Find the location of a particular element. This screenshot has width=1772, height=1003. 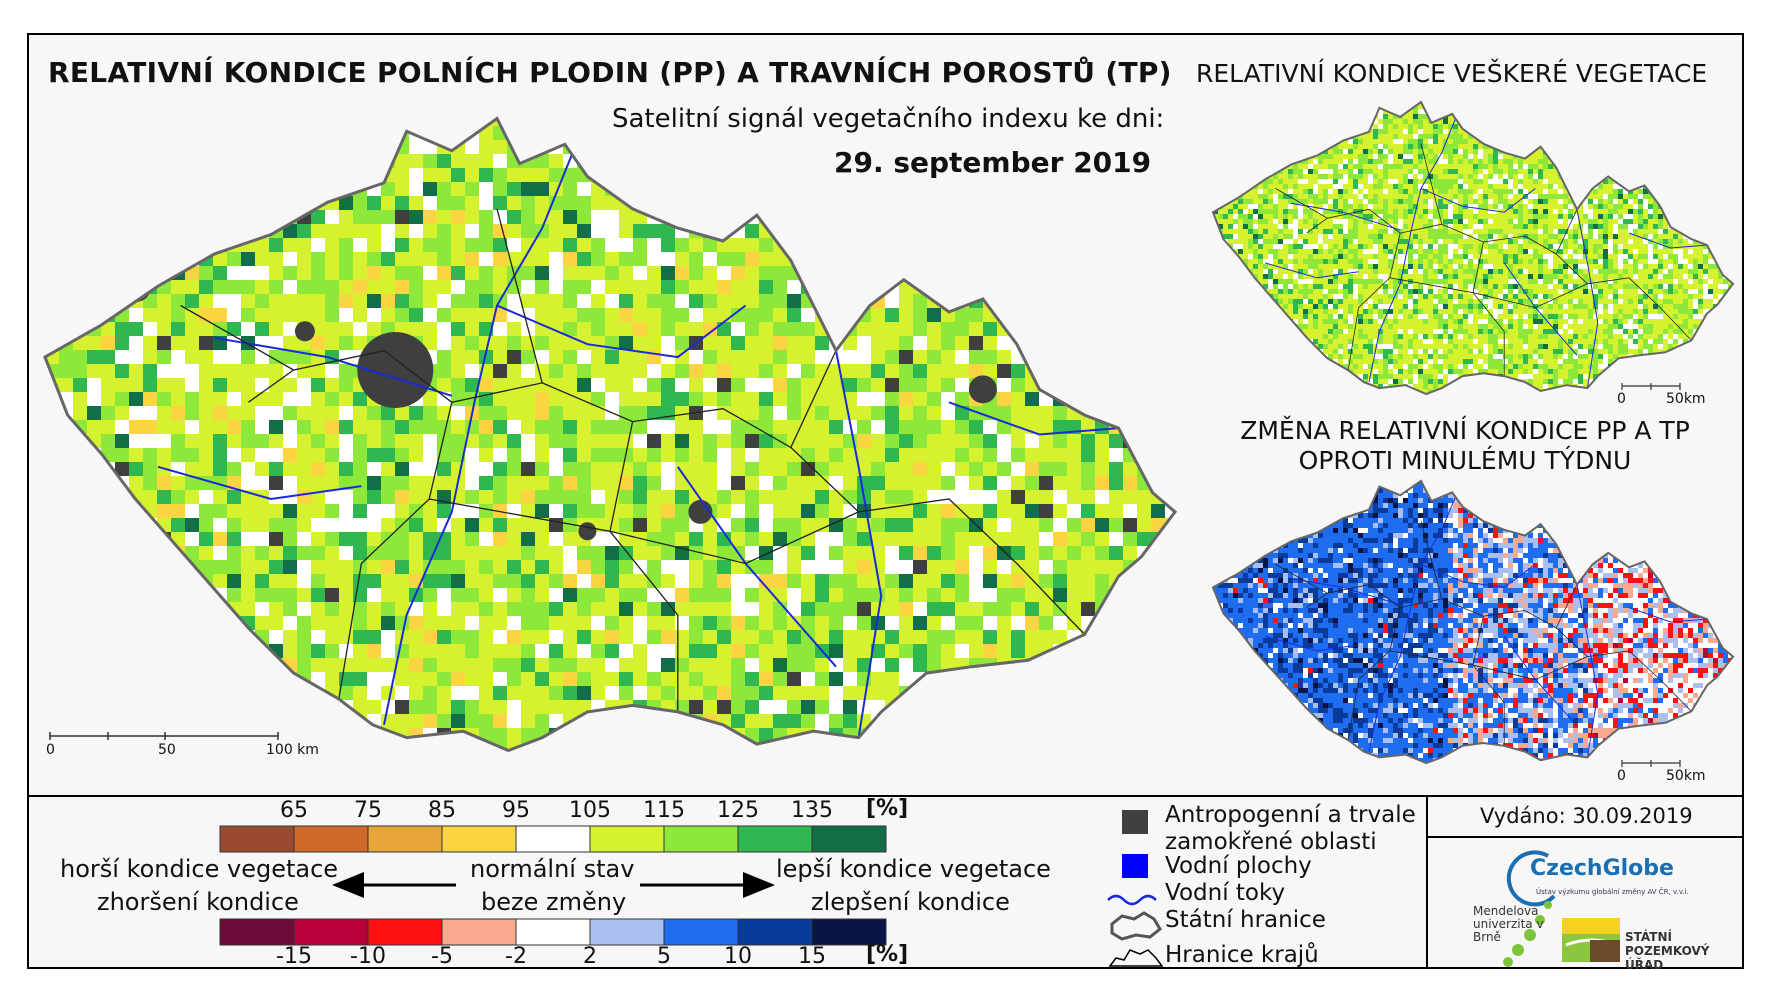

tick-label-95: 95 is located at coordinates (516, 810).